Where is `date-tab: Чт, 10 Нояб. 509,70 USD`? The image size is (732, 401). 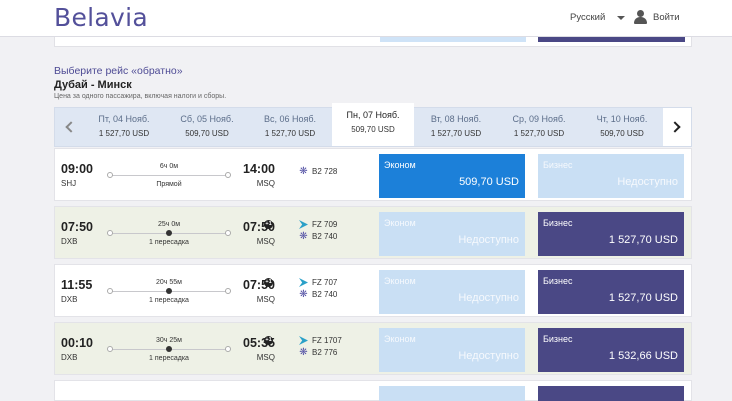 date-tab: Чт, 10 Нояб. 509,70 USD is located at coordinates (622, 127).